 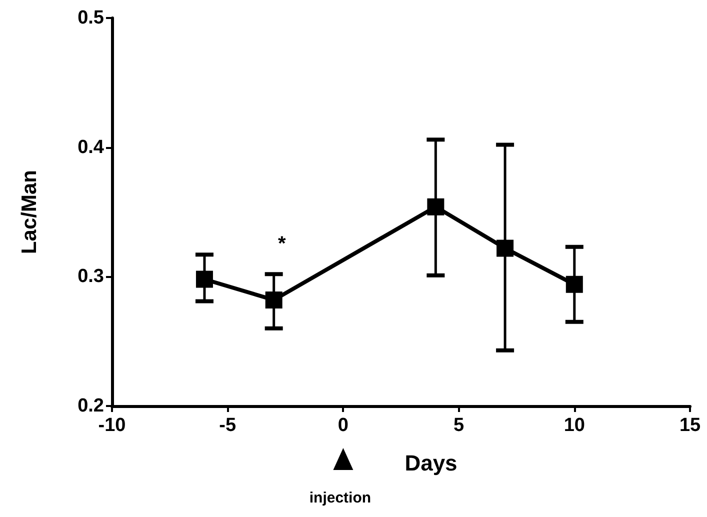 What do you see at coordinates (343, 425) in the screenshot?
I see `x-tick-label: 0` at bounding box center [343, 425].